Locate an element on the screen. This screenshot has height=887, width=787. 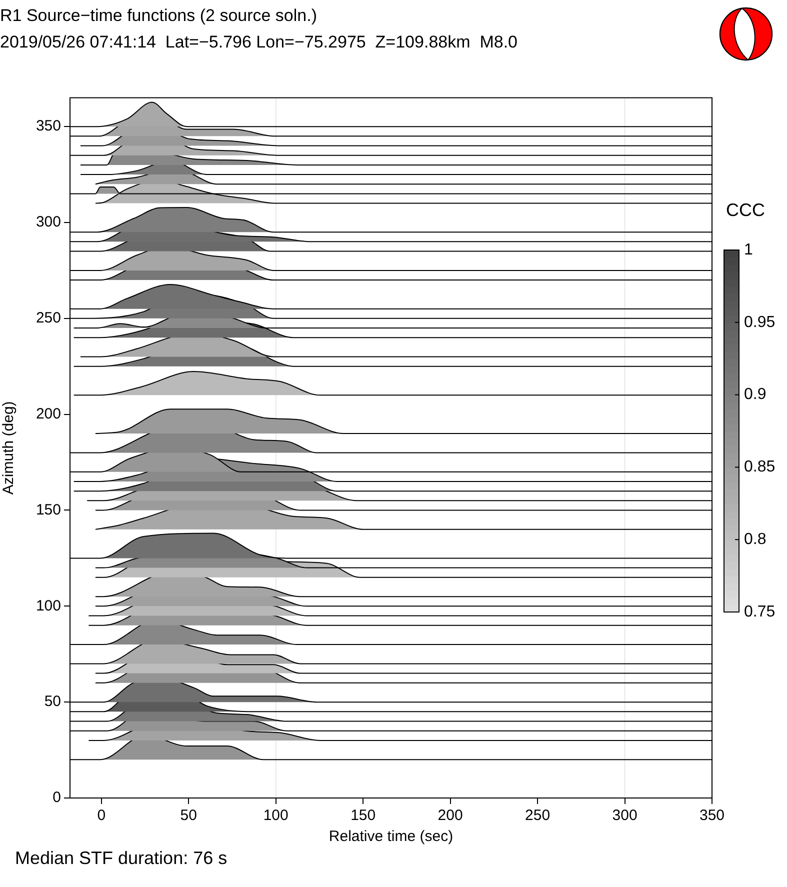
text: Median STF duration: 76 s is located at coordinates (121, 858).